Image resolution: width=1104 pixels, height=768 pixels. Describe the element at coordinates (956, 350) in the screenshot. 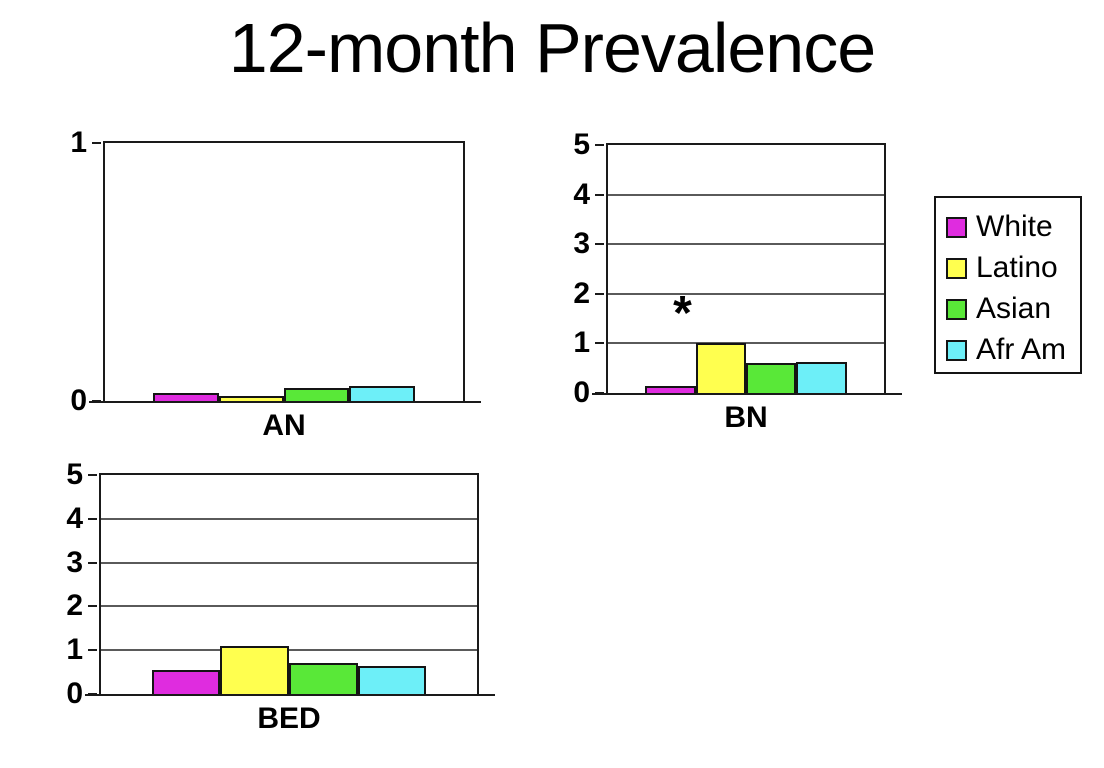

I see `legend-swatch-afr-am-icon` at that location.